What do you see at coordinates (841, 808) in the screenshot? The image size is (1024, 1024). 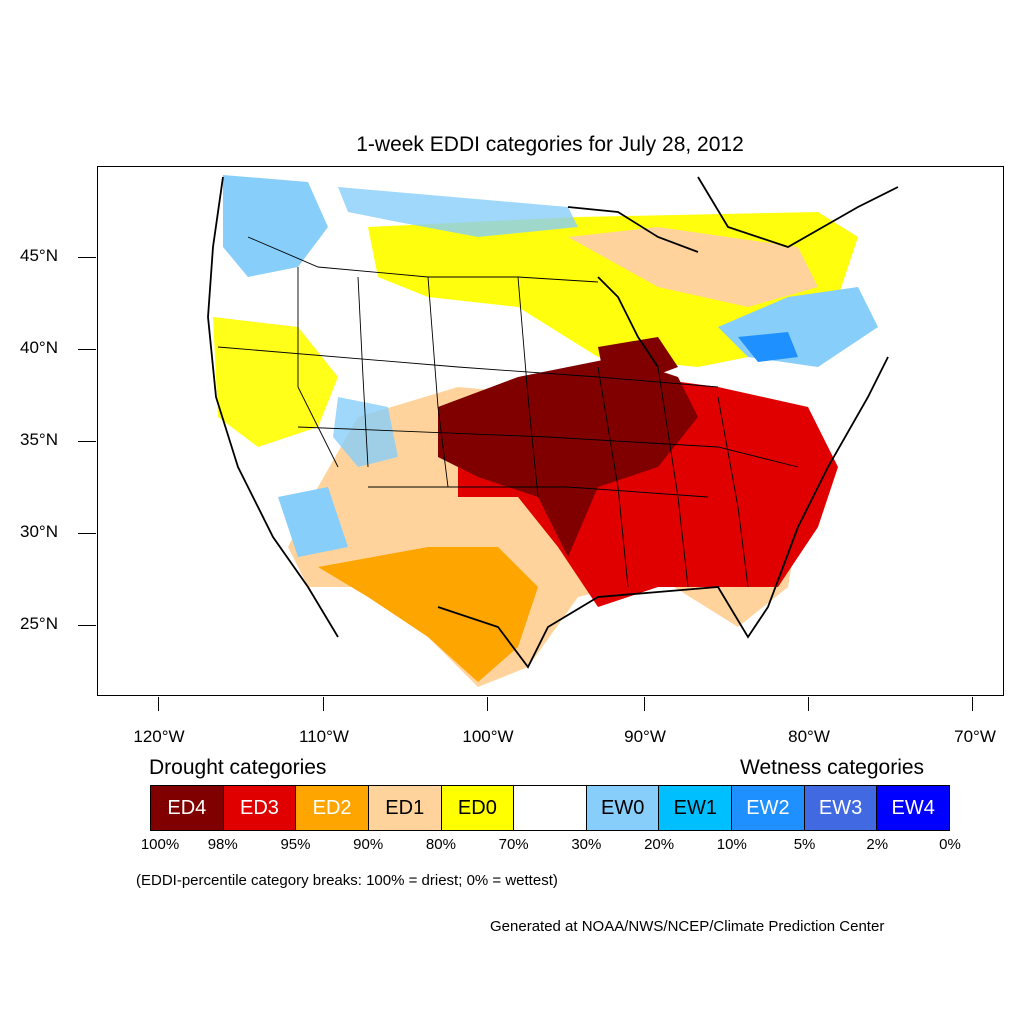 I see `legend-cell-ew3: EW3` at bounding box center [841, 808].